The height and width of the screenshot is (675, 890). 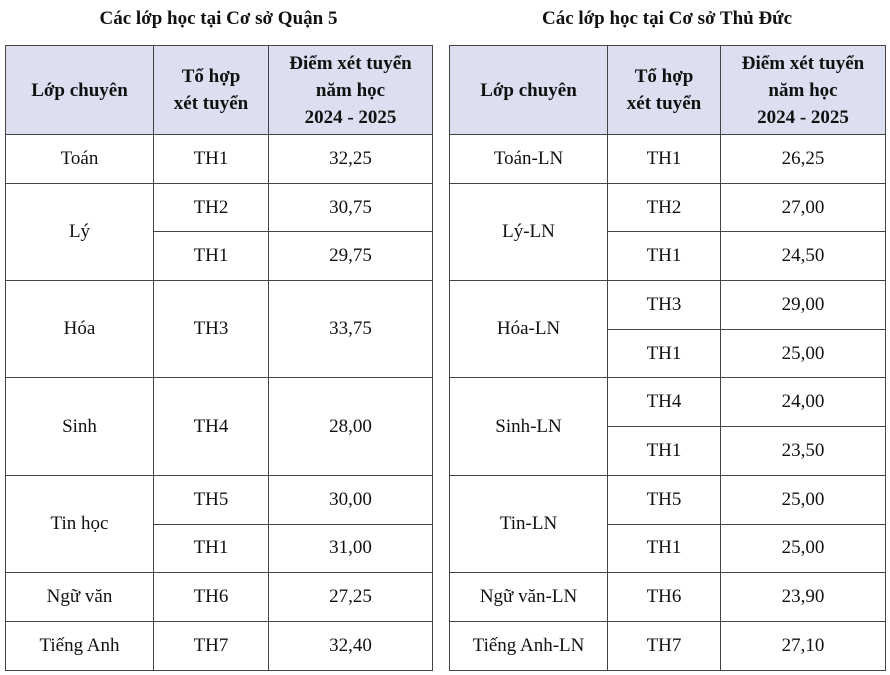 I want to click on row: TH1 31,00, so click(x=219, y=548).